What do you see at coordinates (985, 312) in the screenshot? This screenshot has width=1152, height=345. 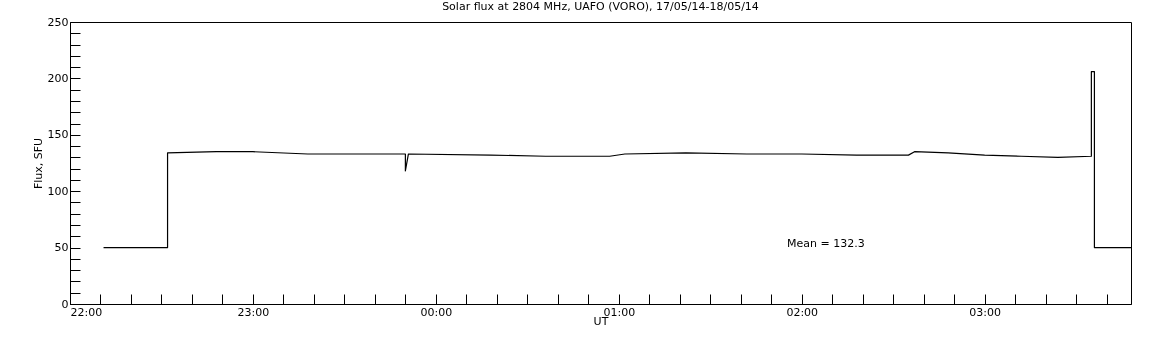 I see `x-tick-label: 03:00` at bounding box center [985, 312].